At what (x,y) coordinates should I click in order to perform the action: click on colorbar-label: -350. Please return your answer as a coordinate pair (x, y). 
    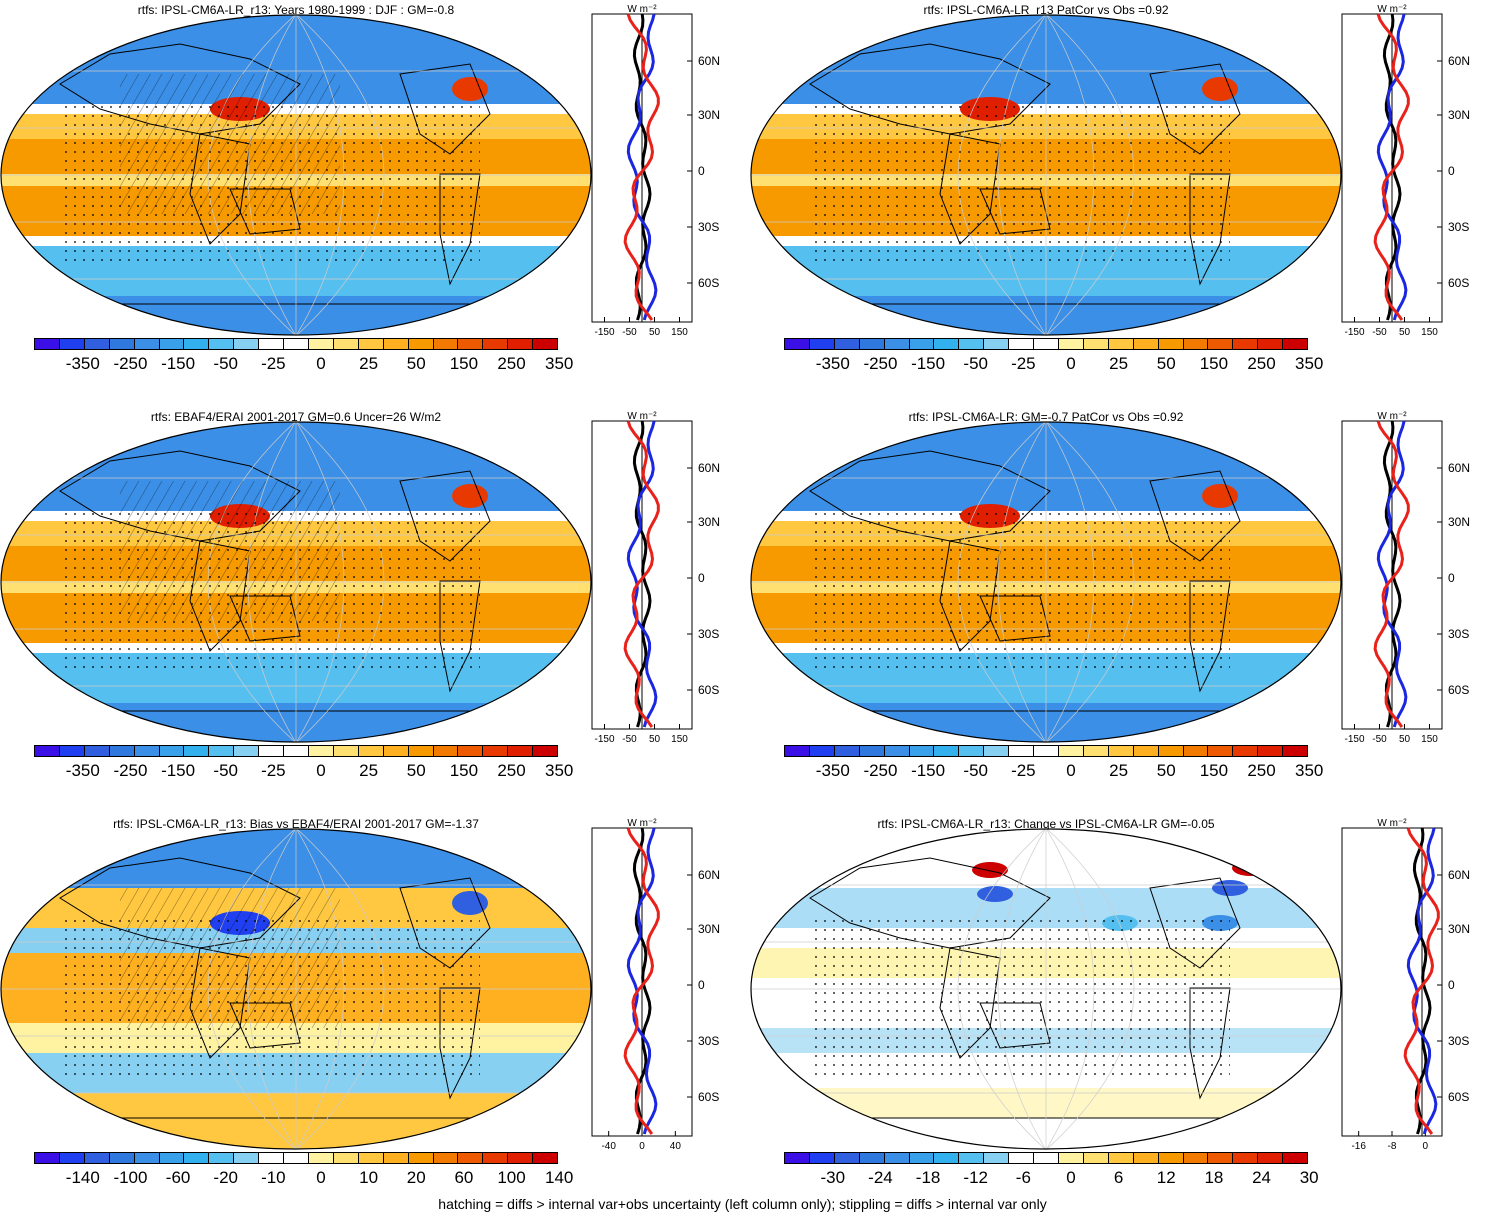
    Looking at the image, I should click on (832, 363).